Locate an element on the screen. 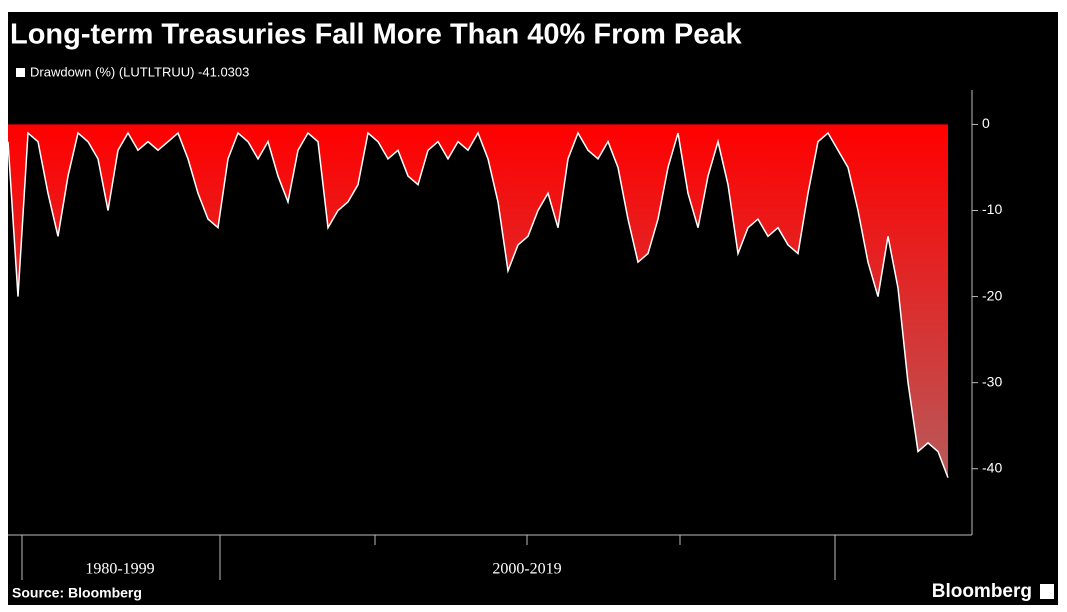  y-tick-label: -30 is located at coordinates (992, 381).